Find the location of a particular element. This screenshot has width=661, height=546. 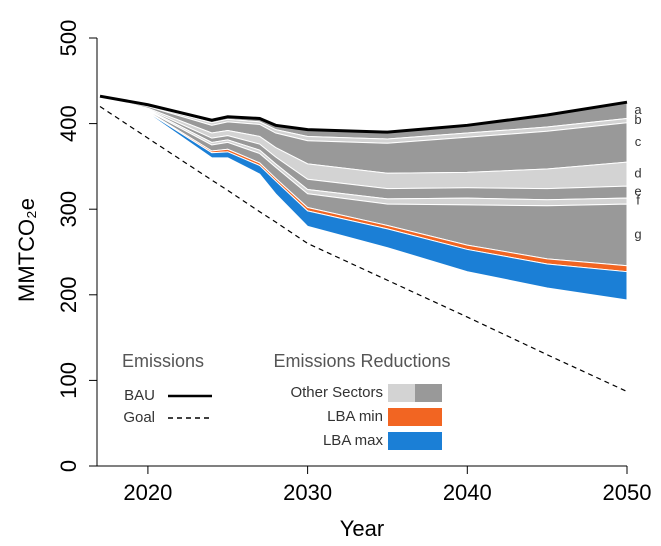

line is located at coordinates (363, 114).